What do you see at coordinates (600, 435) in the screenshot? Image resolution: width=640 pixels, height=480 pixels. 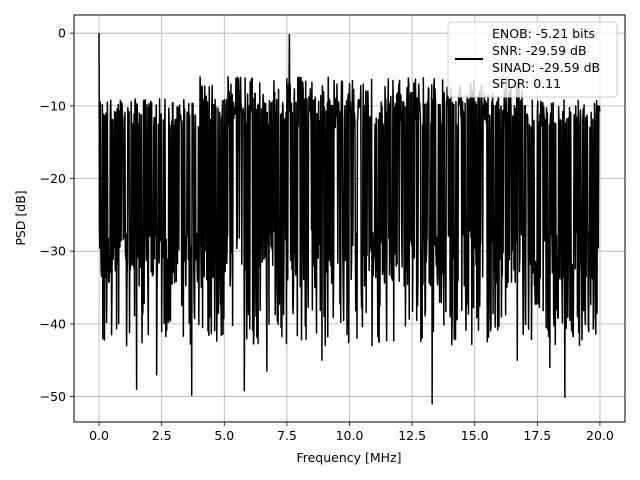 I see `x-tick-label: 20.0` at bounding box center [600, 435].